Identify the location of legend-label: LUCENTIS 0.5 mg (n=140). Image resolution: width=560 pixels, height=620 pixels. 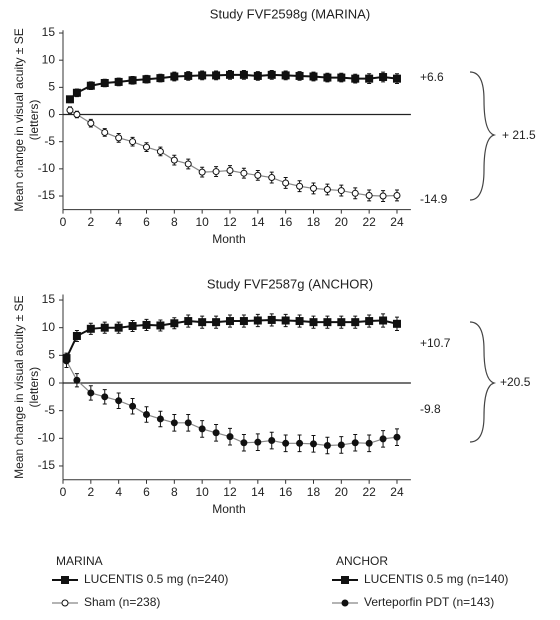
(436, 579).